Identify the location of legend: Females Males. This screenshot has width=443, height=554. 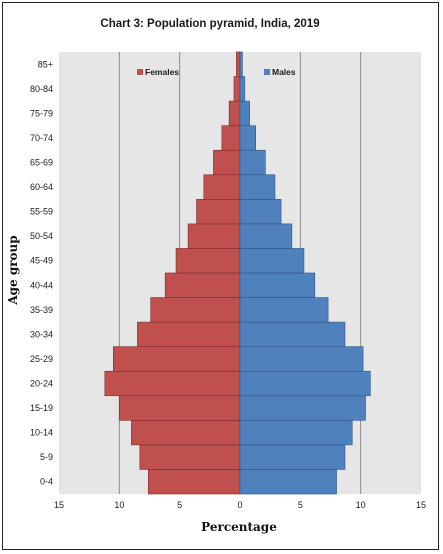
(216, 72).